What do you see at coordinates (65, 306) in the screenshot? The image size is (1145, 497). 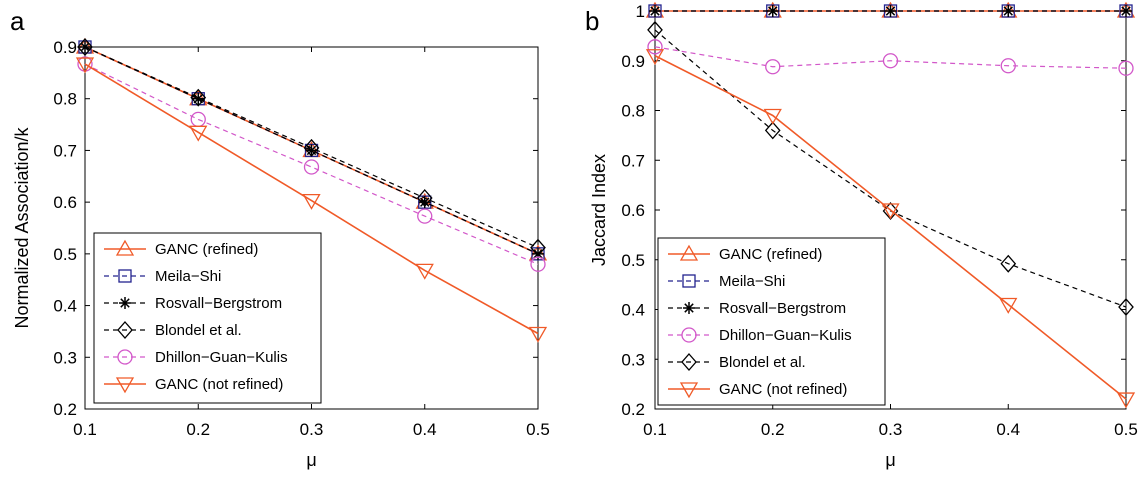 I see `panel-a-ytick-label: 0.4` at bounding box center [65, 306].